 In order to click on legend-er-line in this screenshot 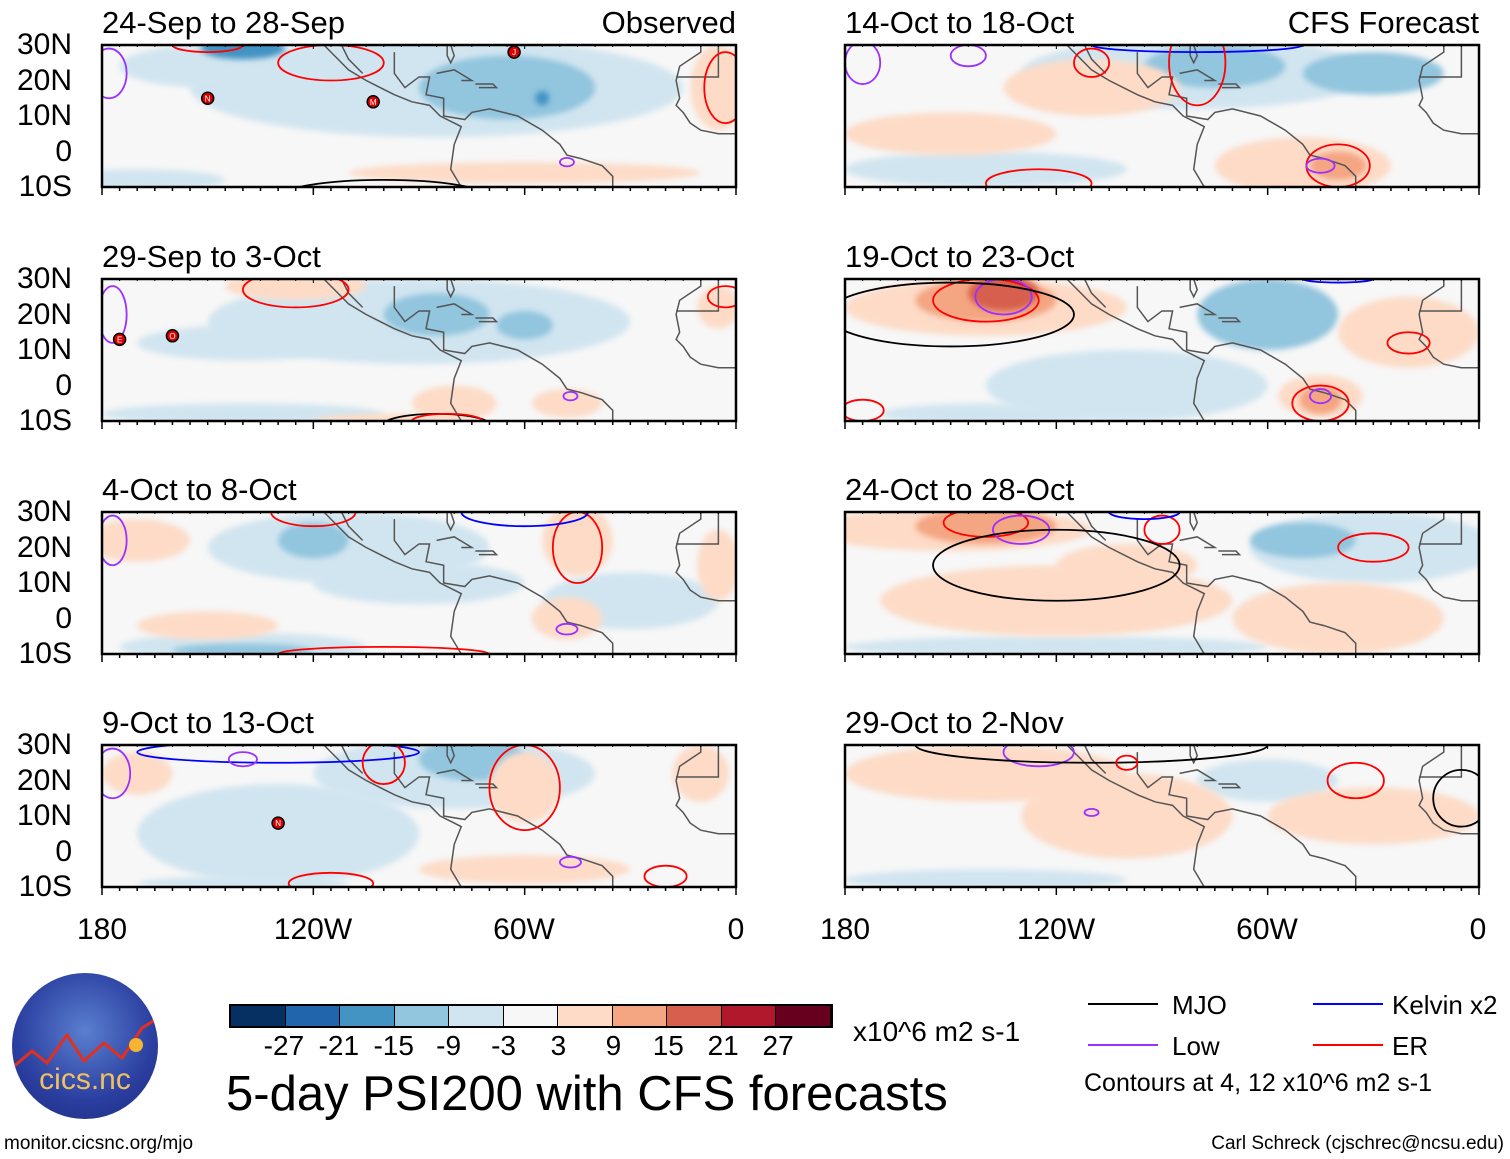, I will do `click(1348, 1045)`.